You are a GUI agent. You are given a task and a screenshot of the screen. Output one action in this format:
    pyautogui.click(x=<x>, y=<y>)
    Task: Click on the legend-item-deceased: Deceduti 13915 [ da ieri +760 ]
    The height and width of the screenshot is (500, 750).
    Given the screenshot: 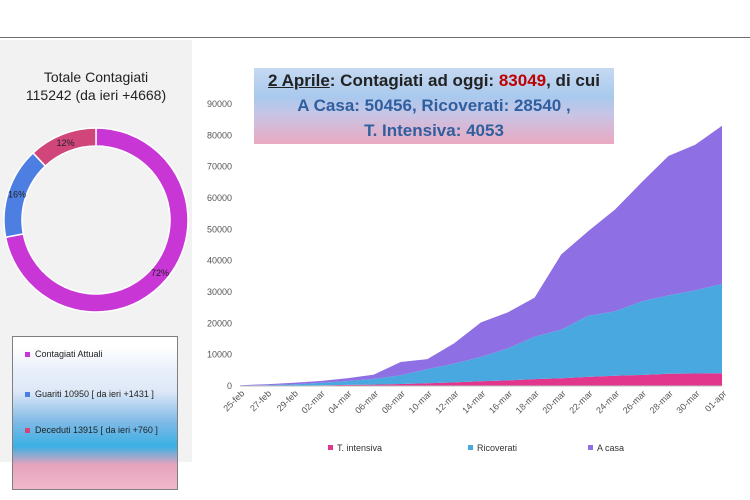 What is the action you would take?
    pyautogui.click(x=91, y=430)
    